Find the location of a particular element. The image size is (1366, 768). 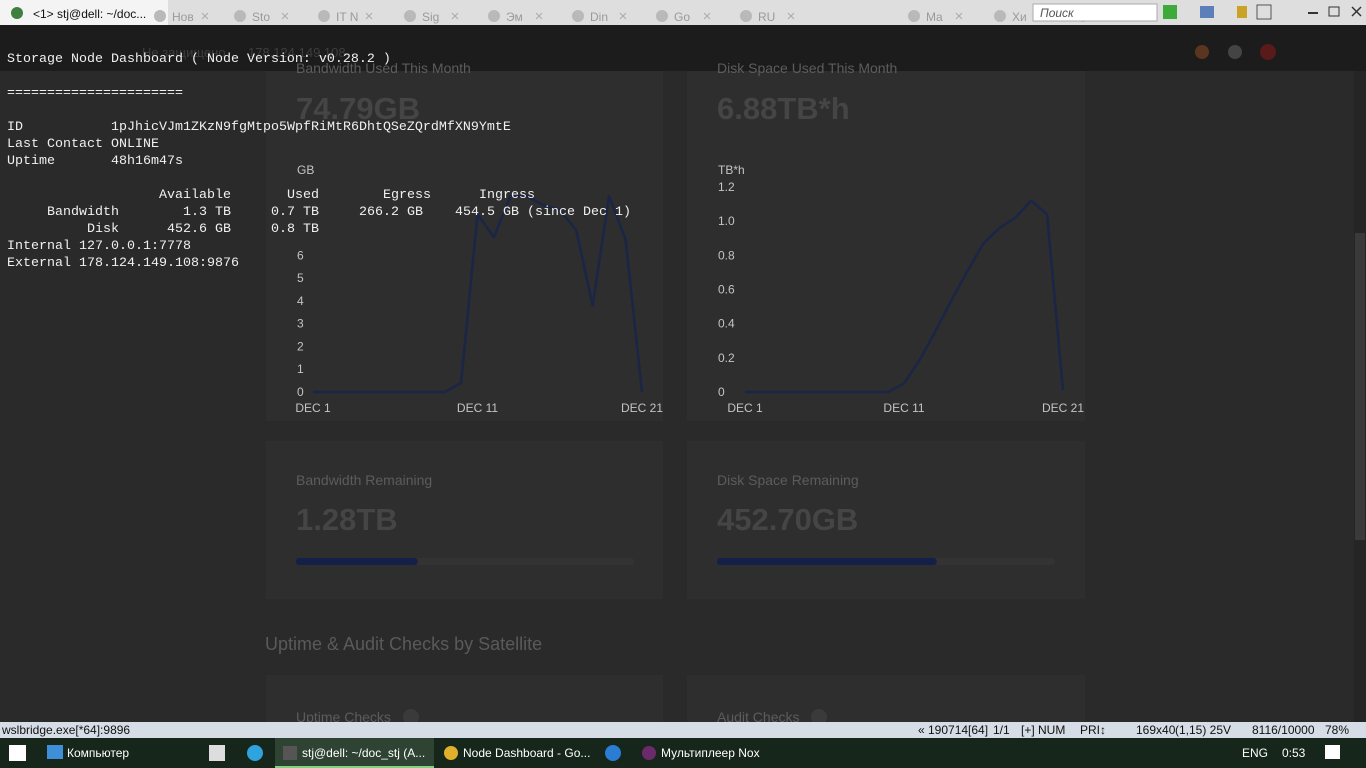

card-value: 1.28TB is located at coordinates (347, 519).